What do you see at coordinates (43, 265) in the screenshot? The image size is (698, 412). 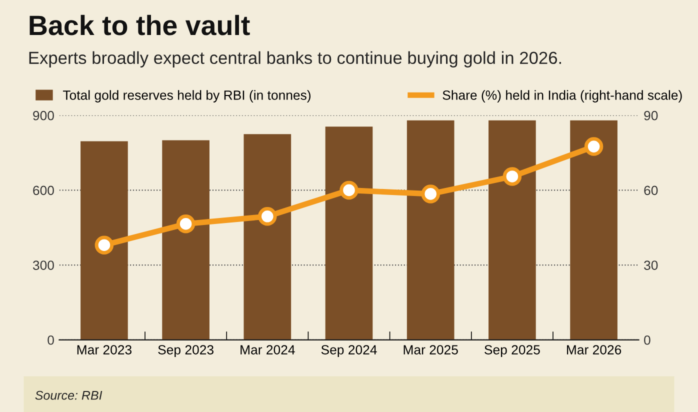 I see `y-tick-label: 300` at bounding box center [43, 265].